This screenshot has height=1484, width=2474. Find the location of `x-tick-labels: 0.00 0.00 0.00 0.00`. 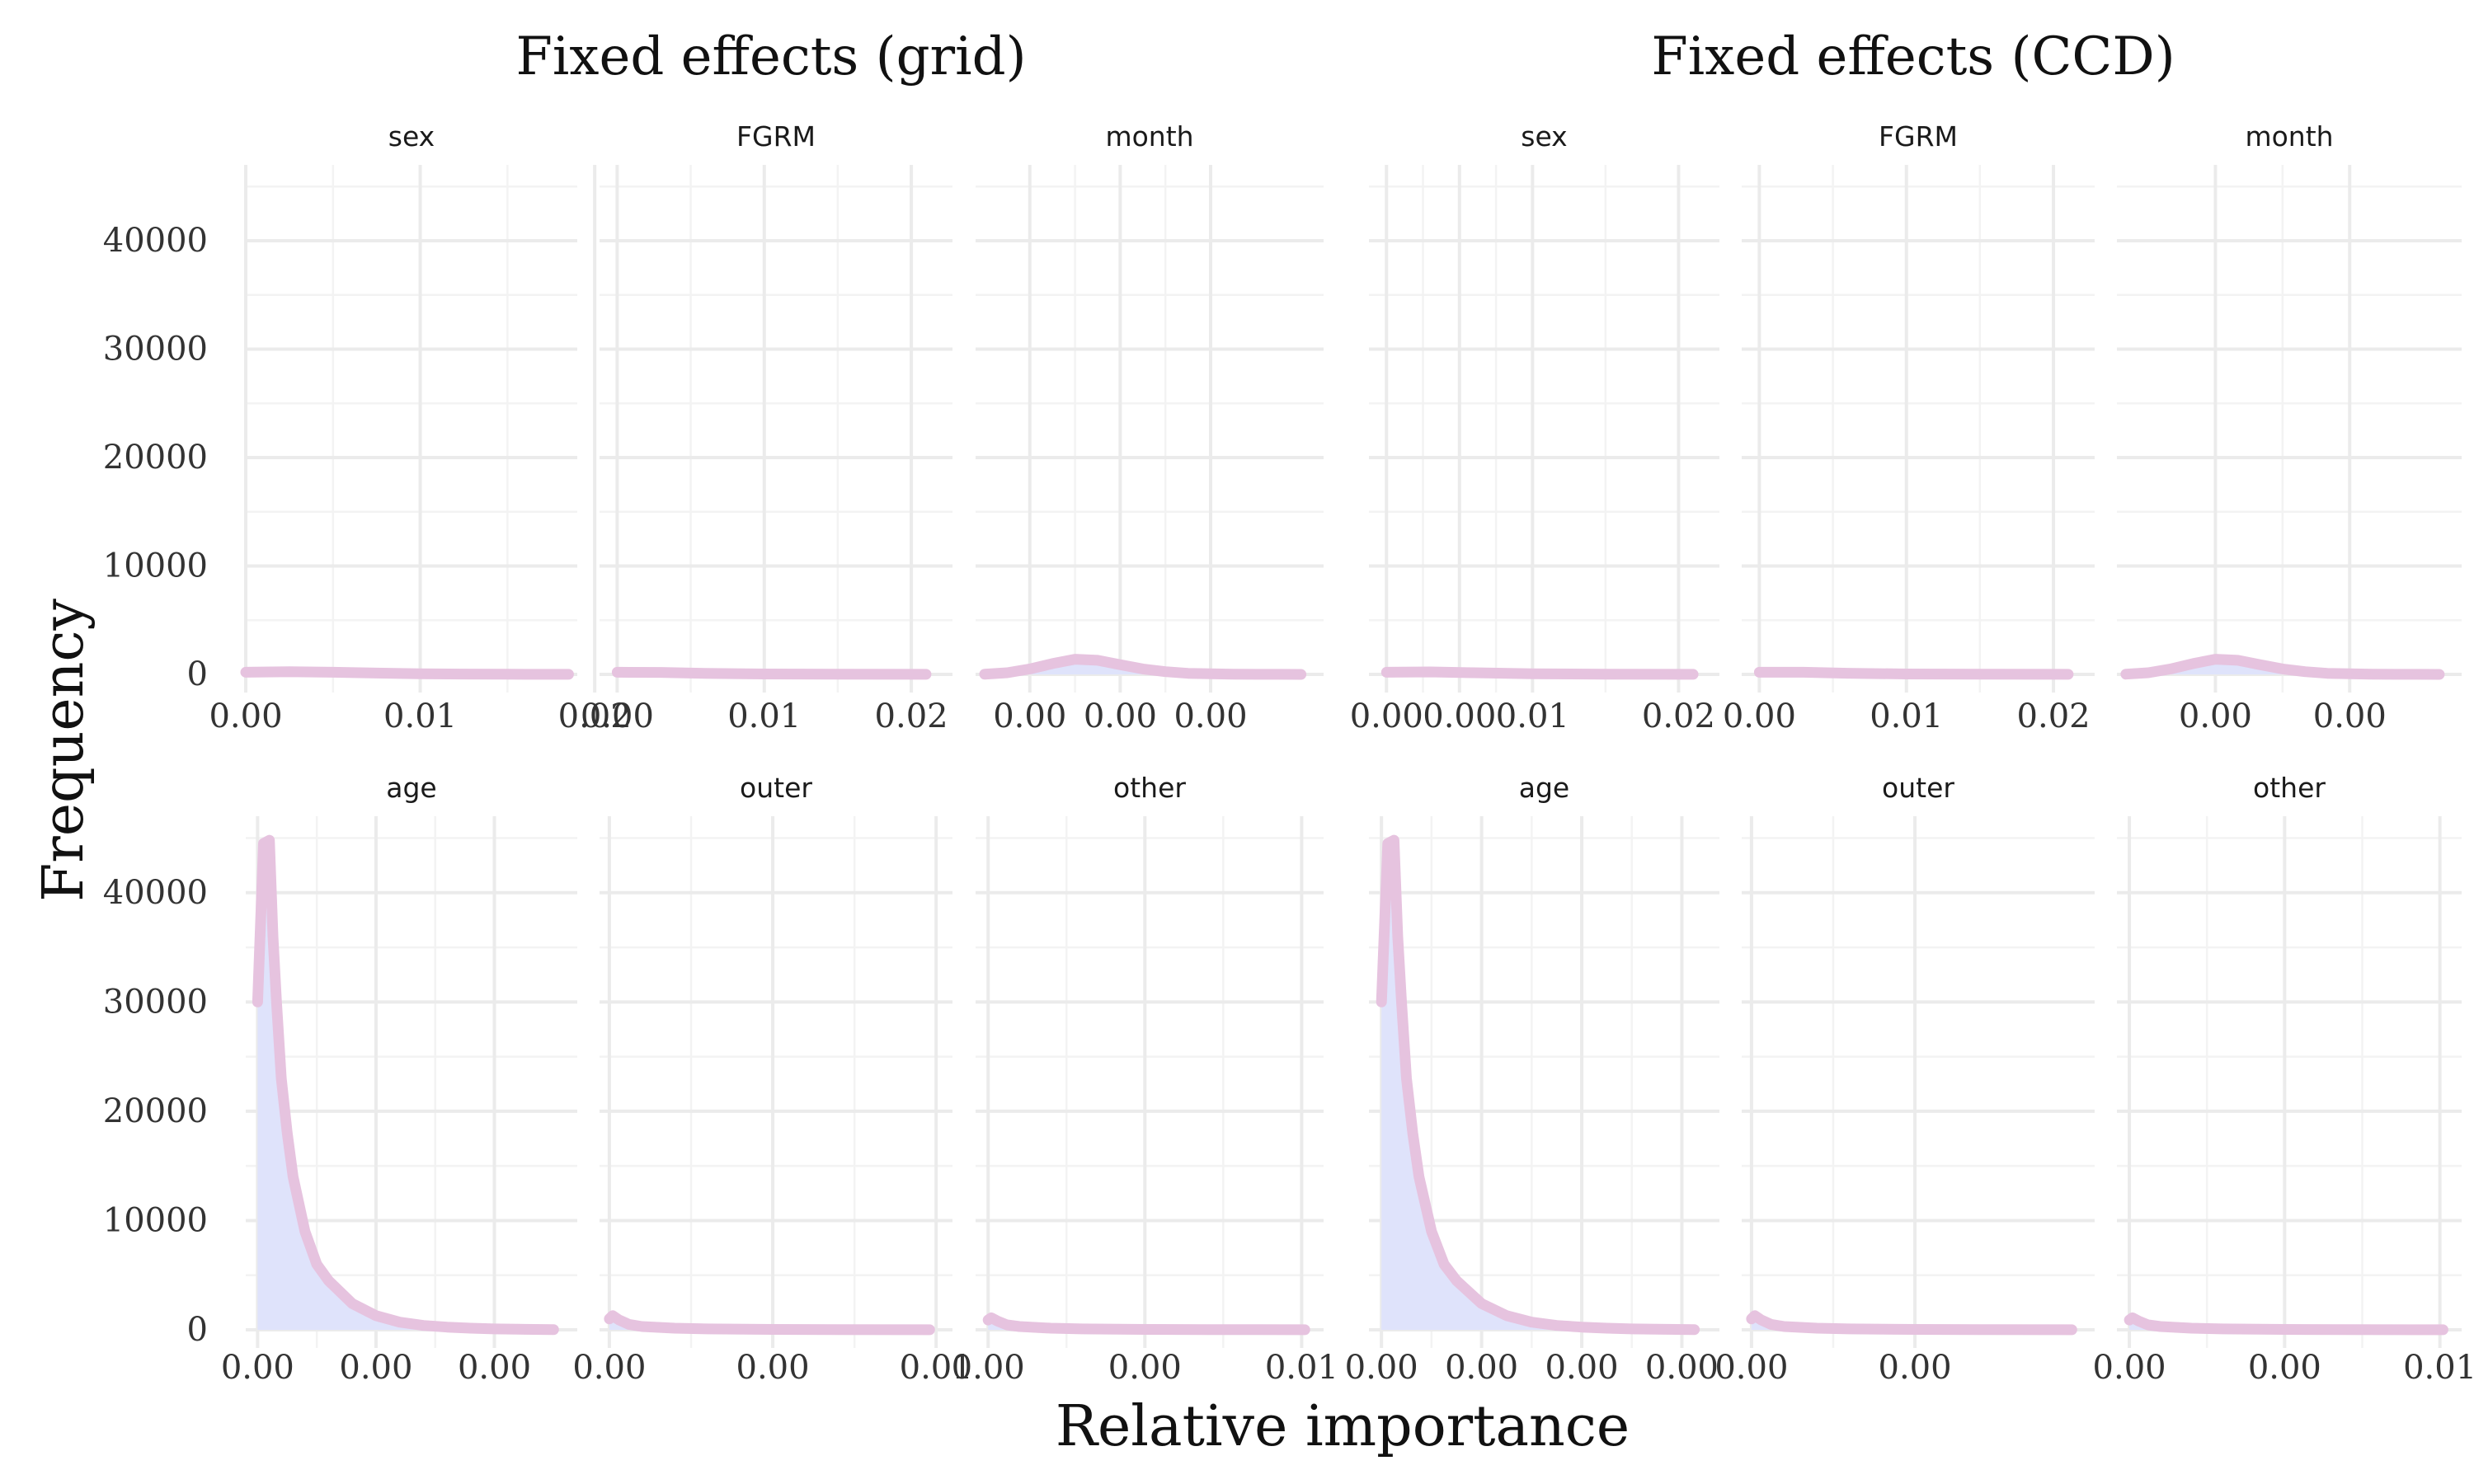

x-tick-labels: 0.00 0.00 0.00 0.00 is located at coordinates (1532, 1368).